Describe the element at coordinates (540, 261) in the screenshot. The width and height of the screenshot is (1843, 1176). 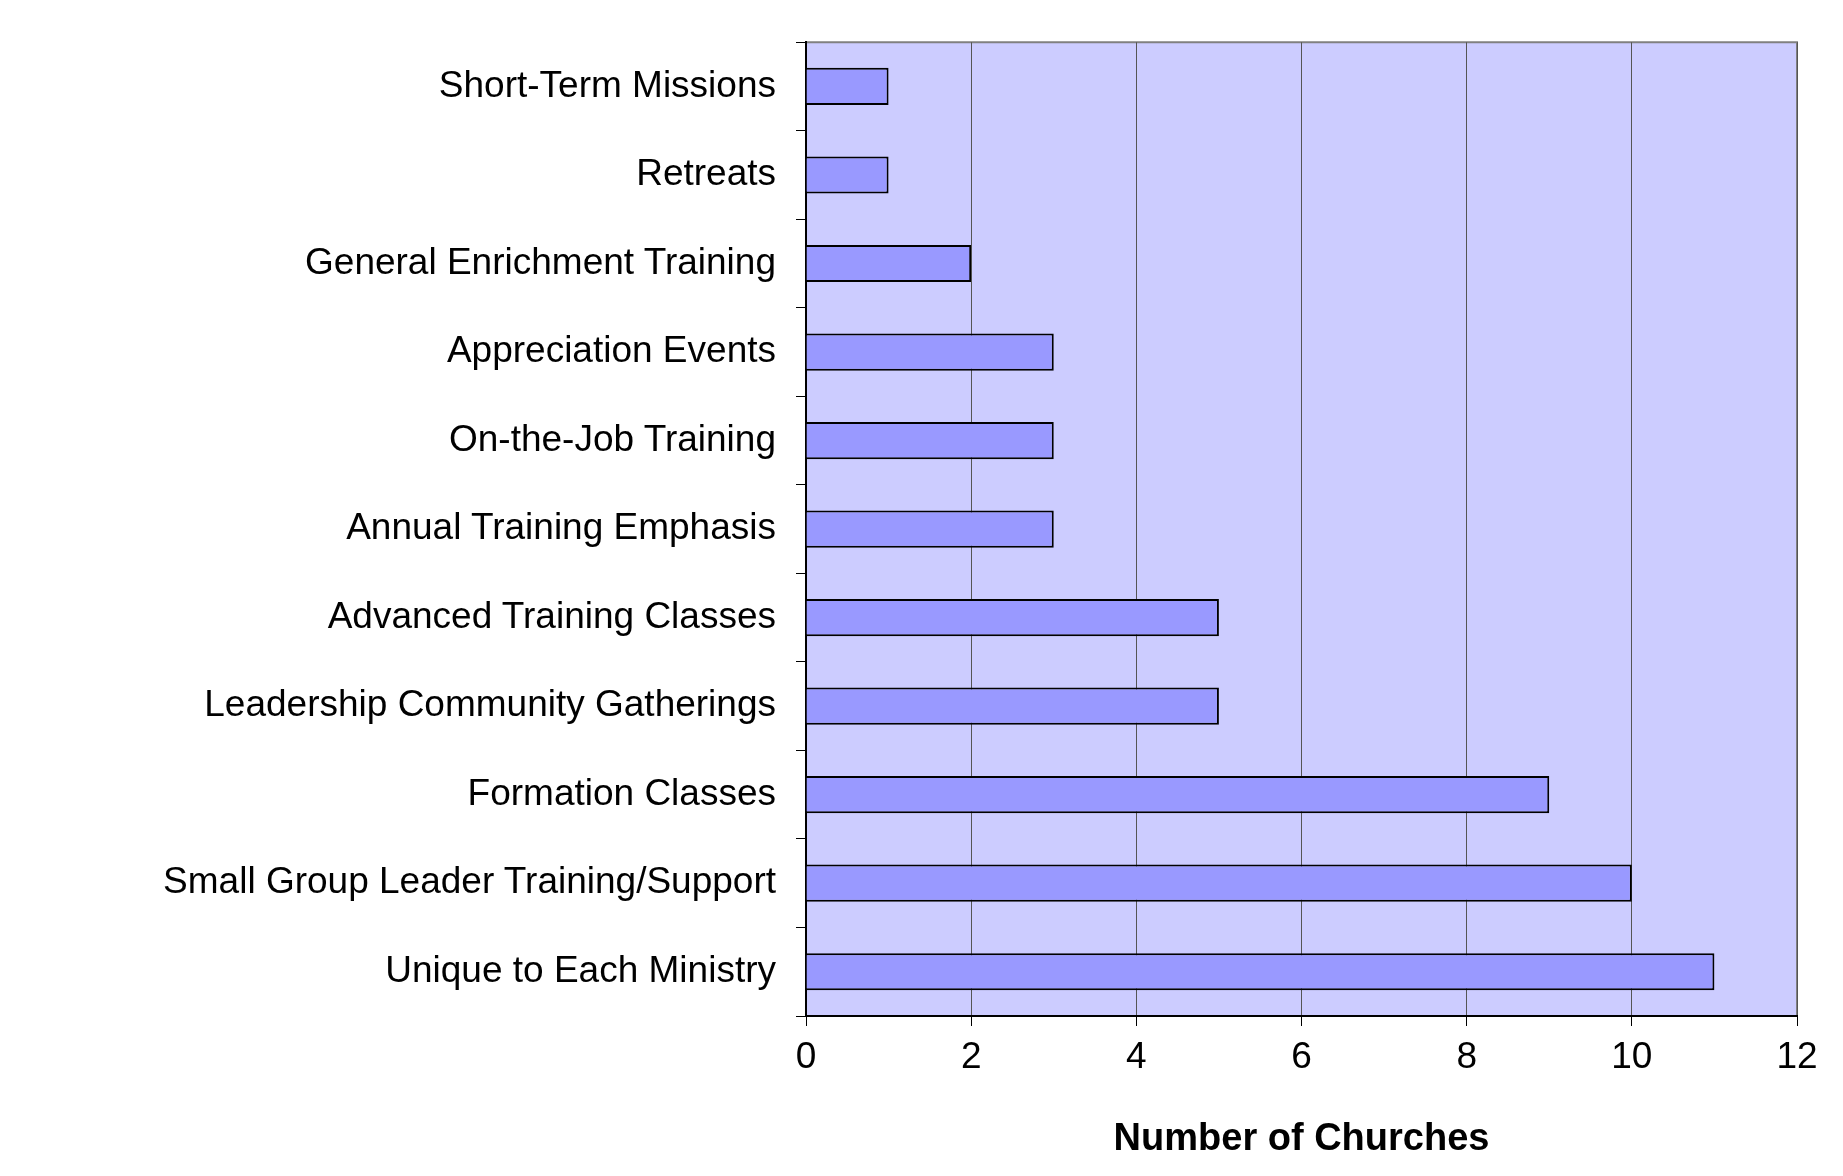
I see `y-tick-label: General Enrichment Training` at that location.